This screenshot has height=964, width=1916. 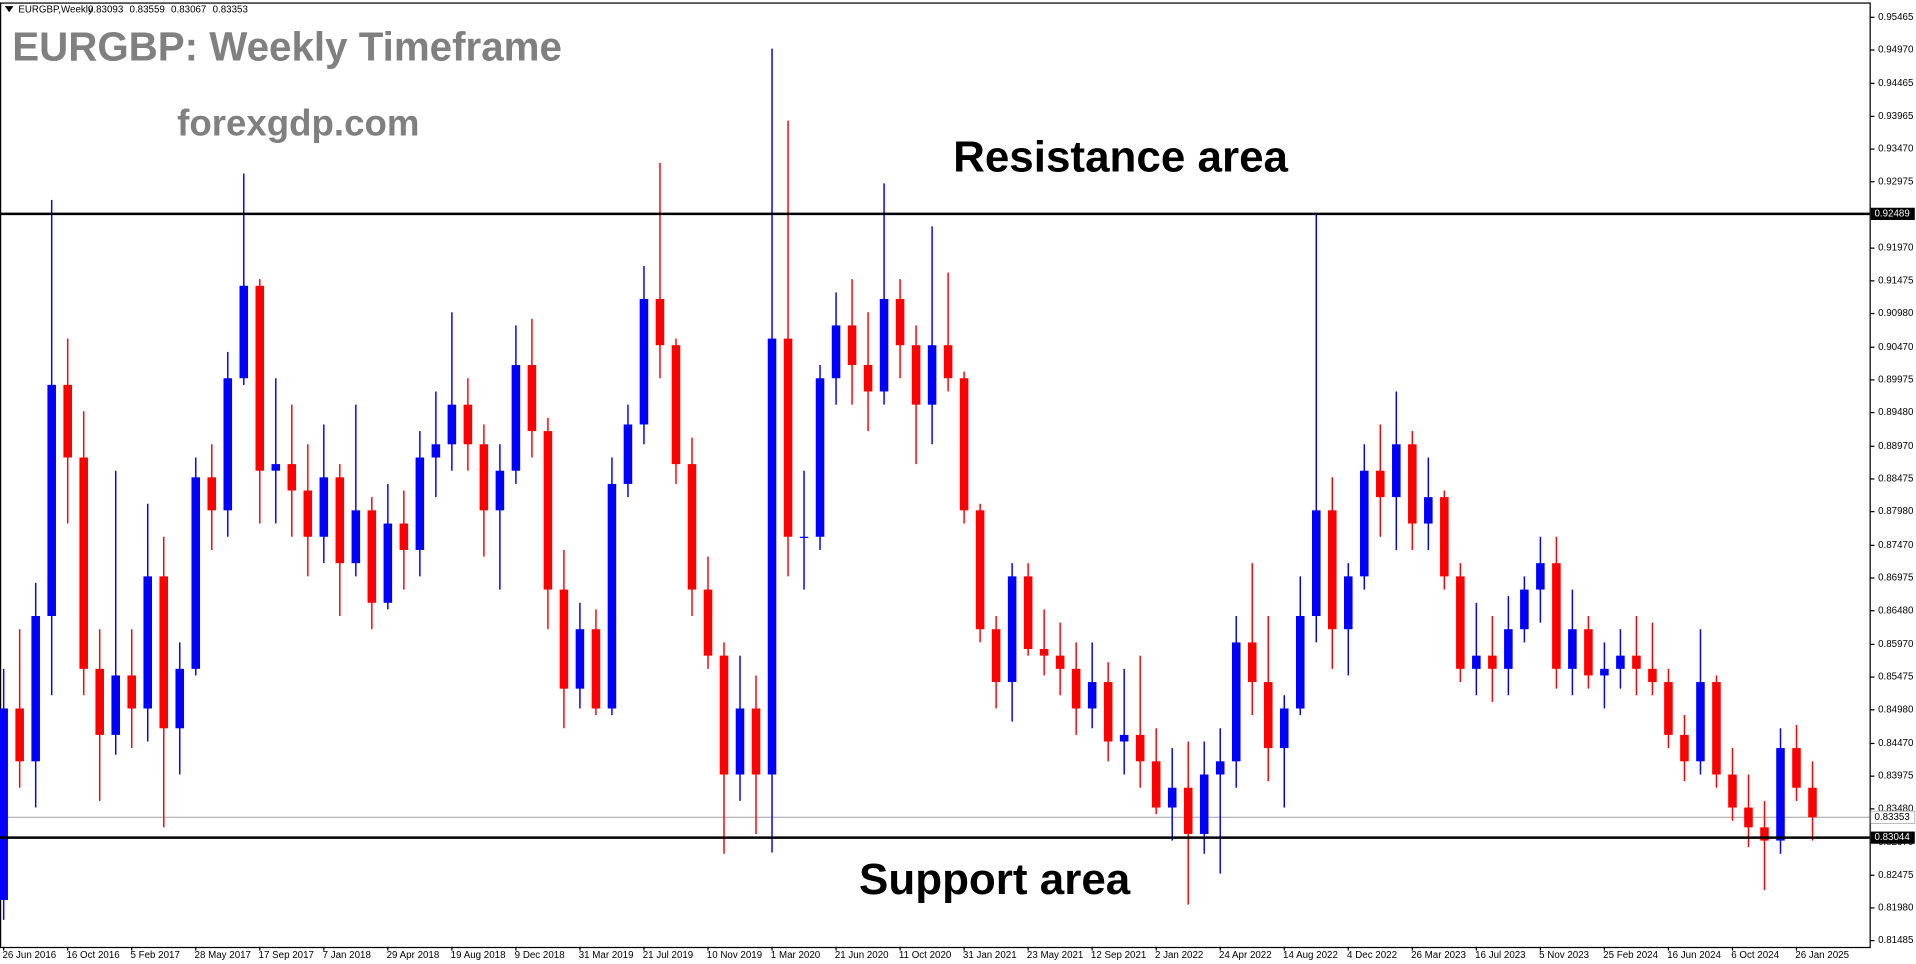 I want to click on header-value: 0.83093, so click(x=105, y=9).